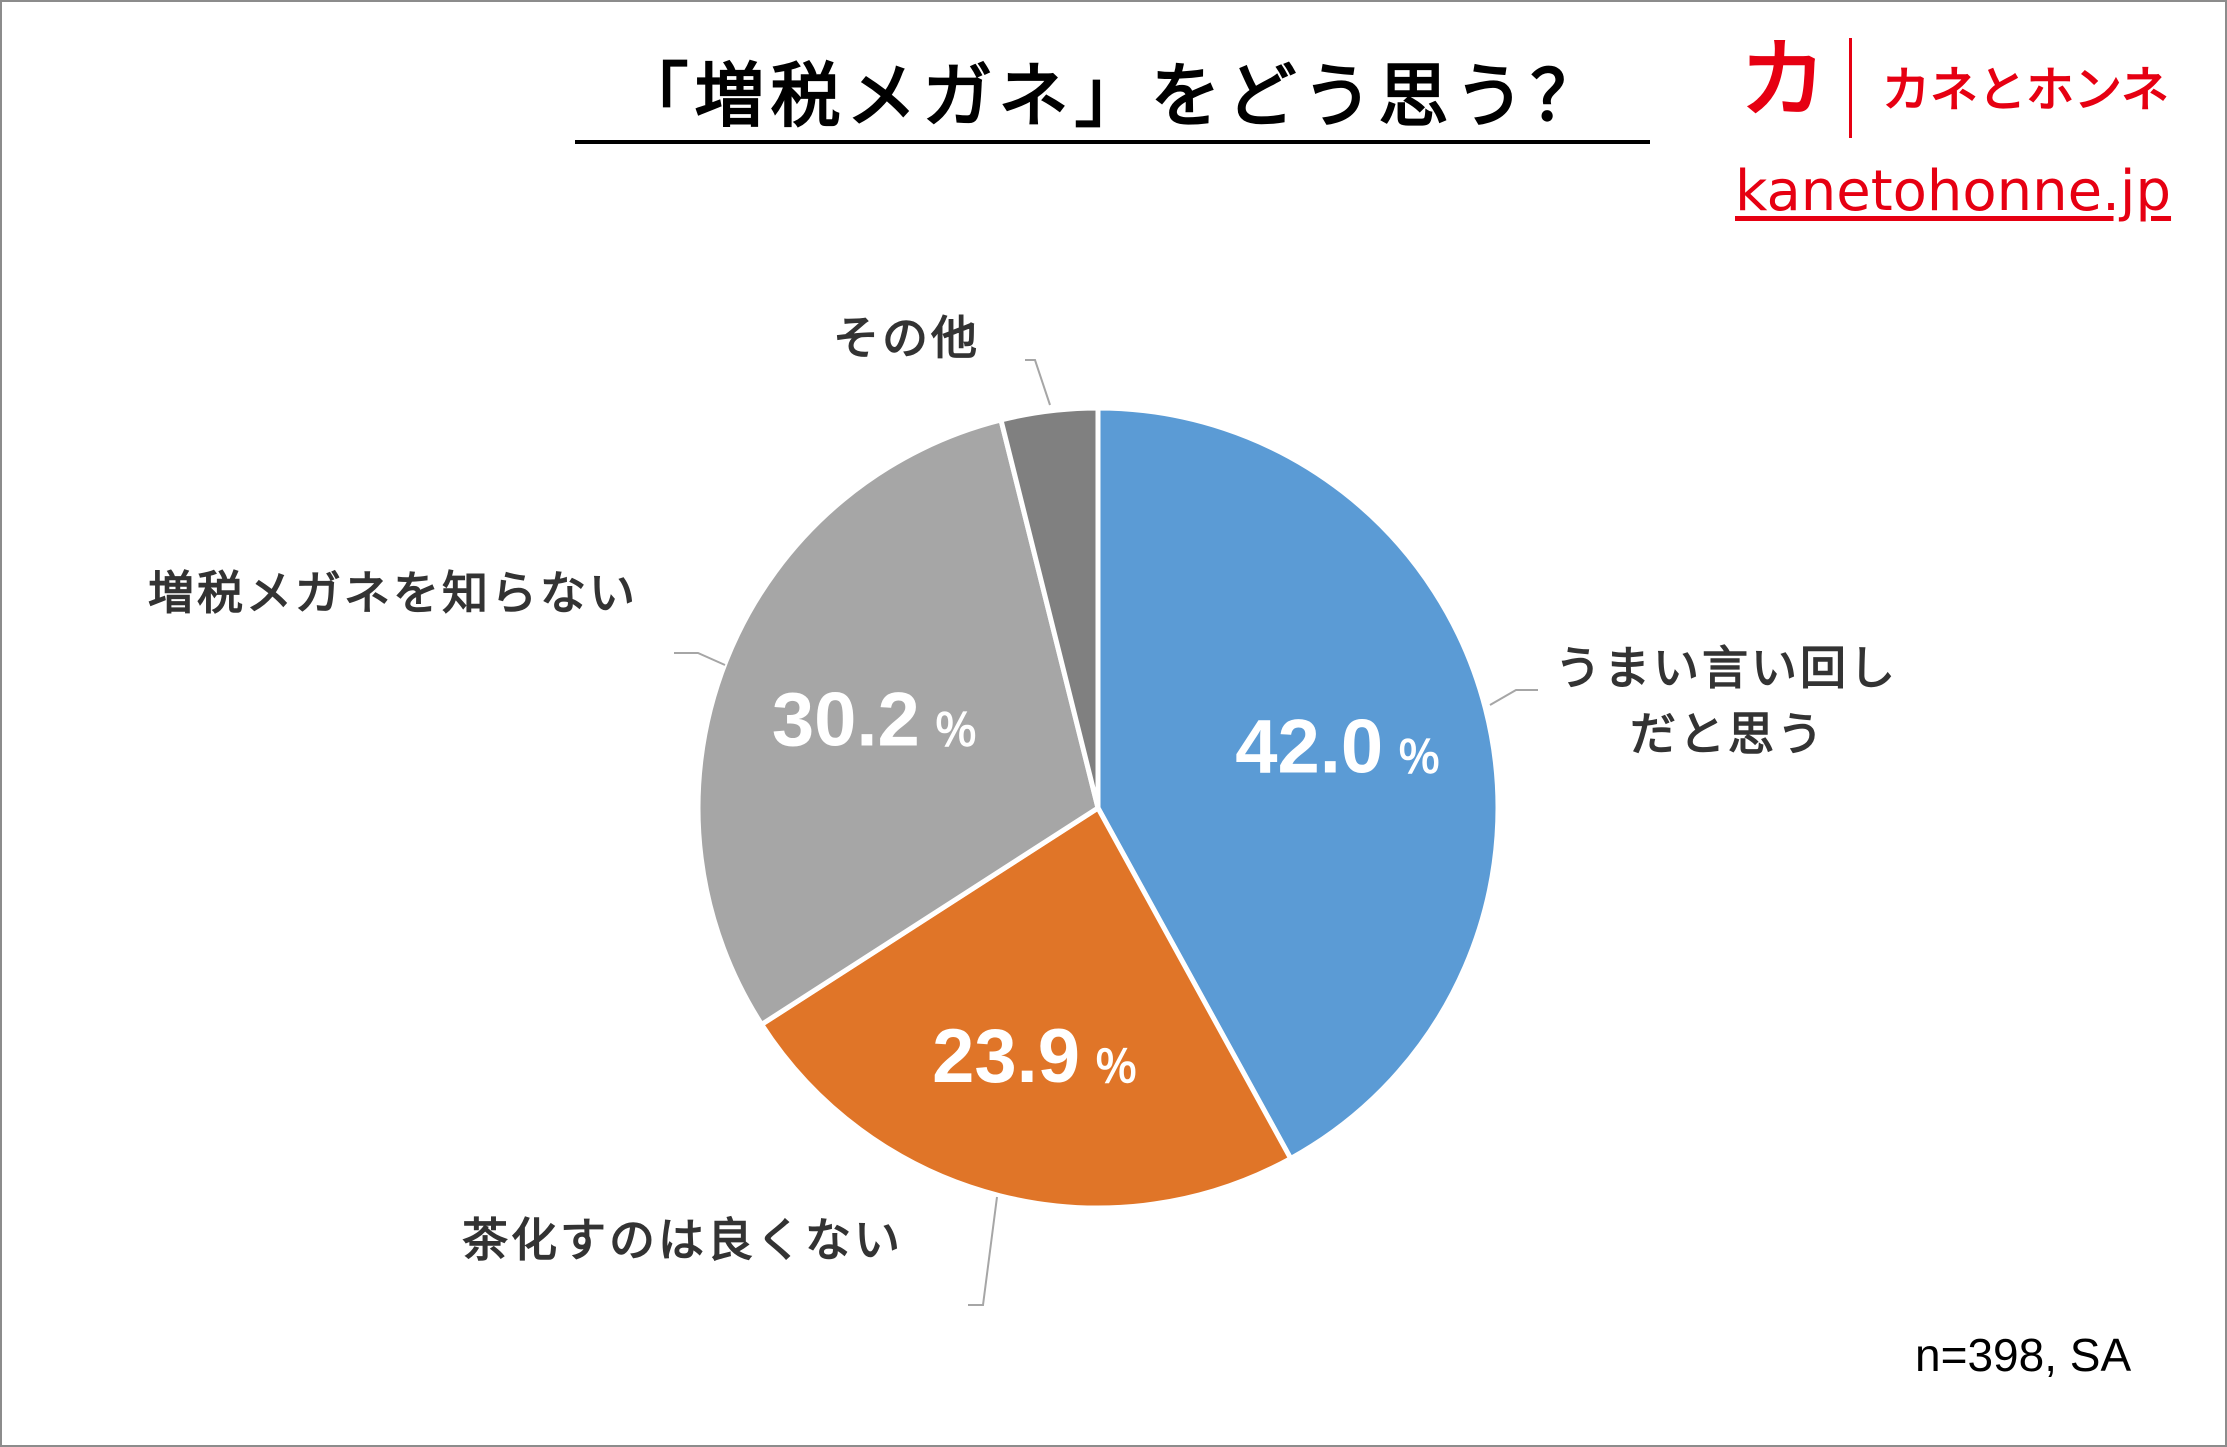  I want to click on category-label-shiranai: 増税メガネを知らない, so click(393, 593).